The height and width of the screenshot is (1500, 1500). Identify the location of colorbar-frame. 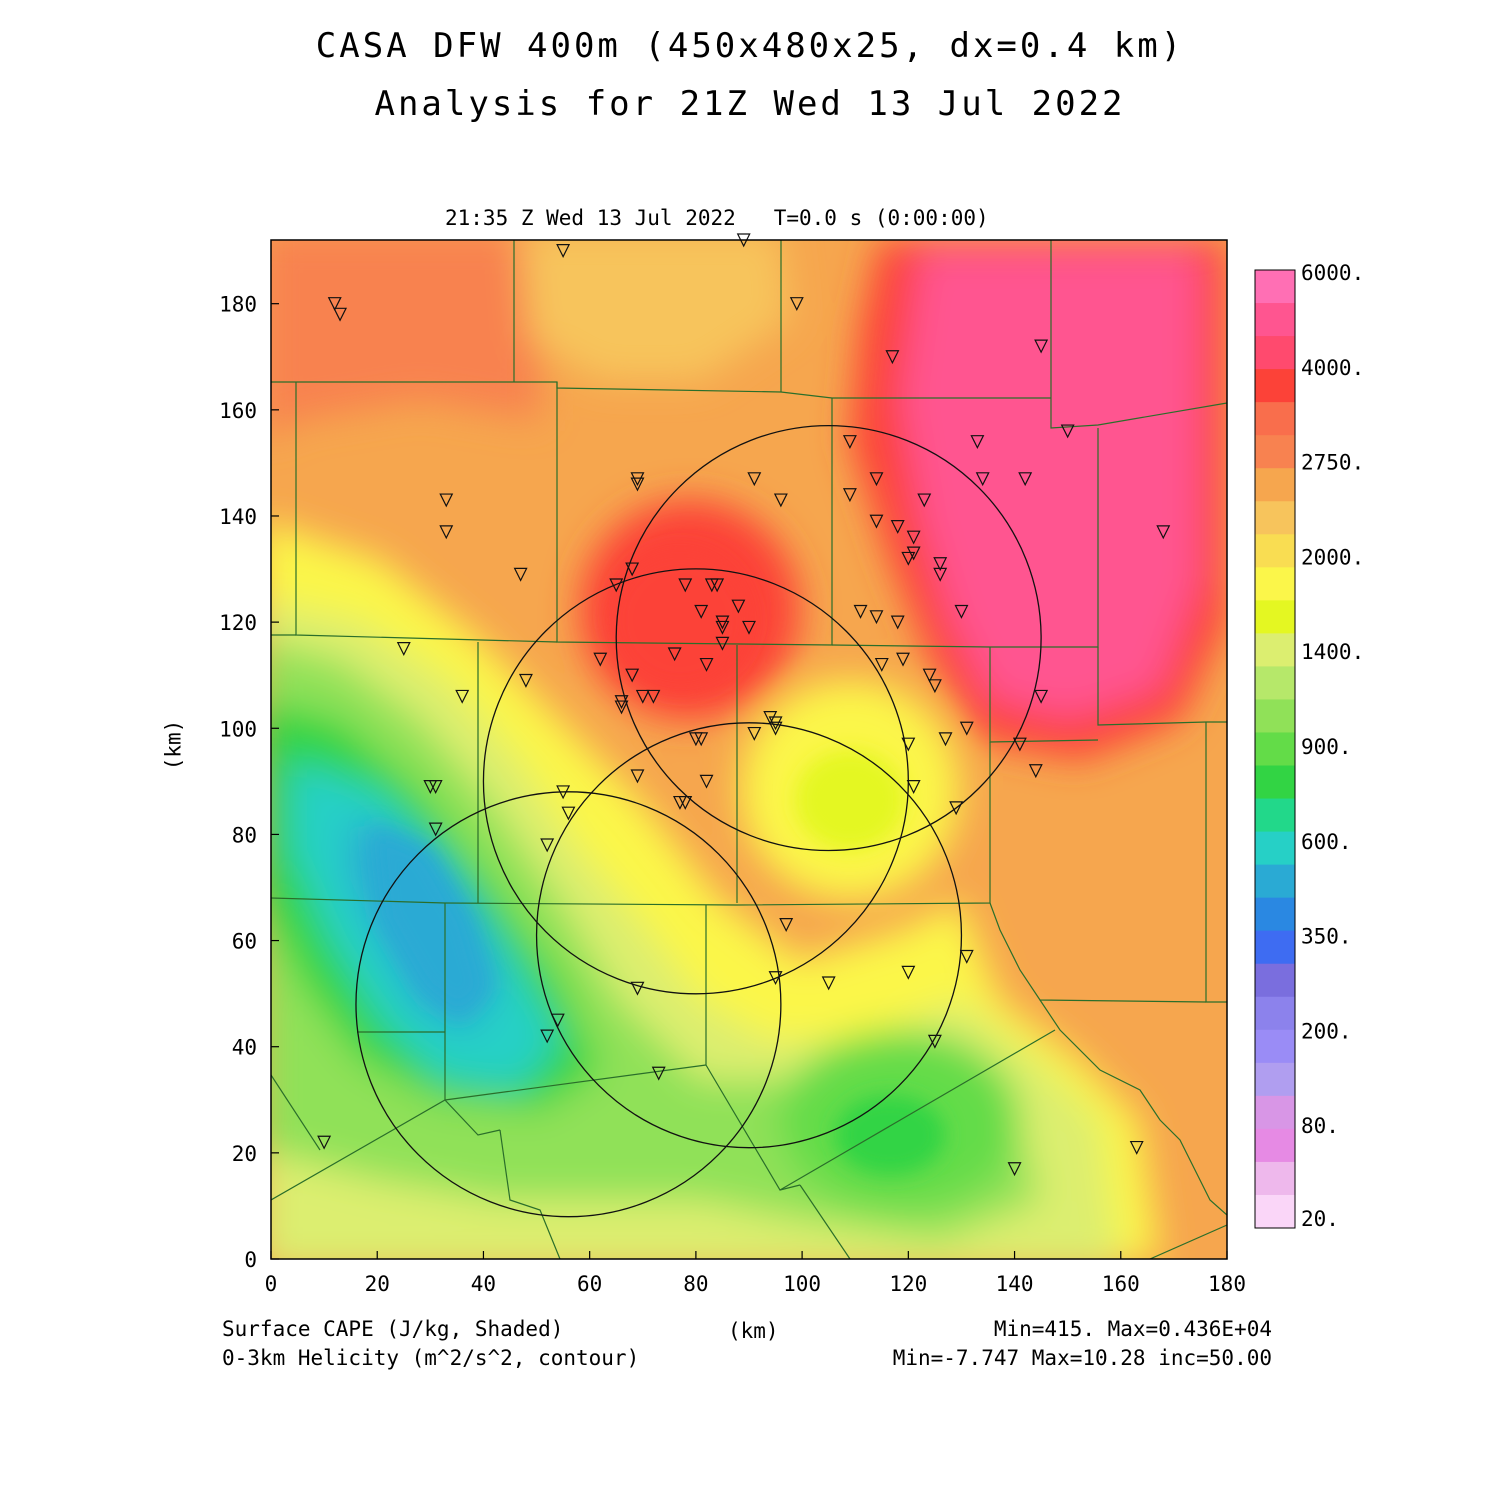
(1275, 749).